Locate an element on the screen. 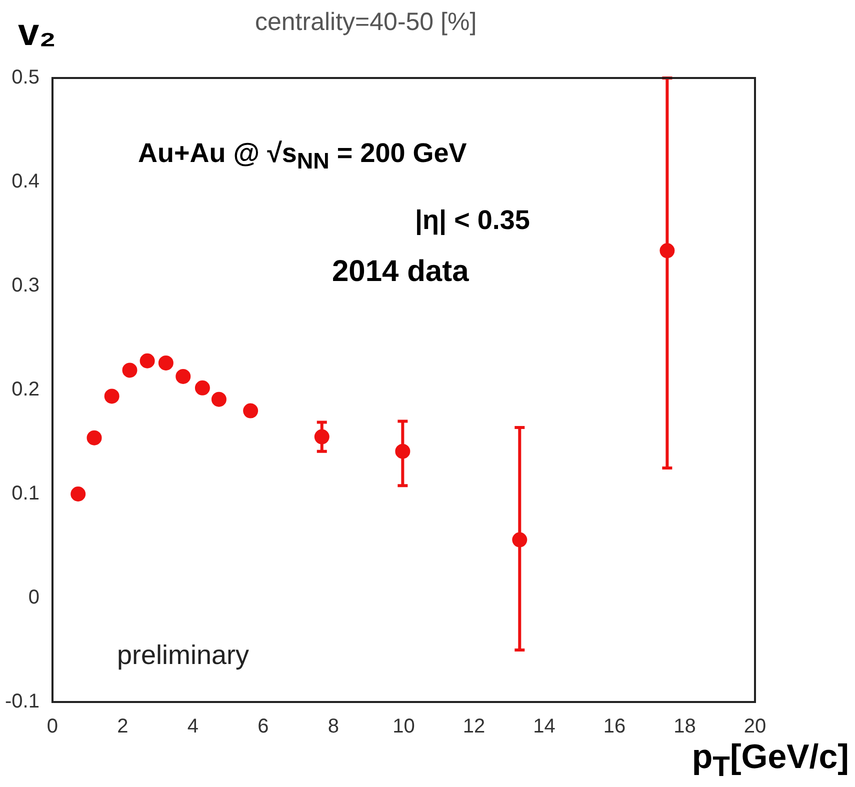 This screenshot has height=787, width=855. x-tick-label: 16 is located at coordinates (614, 727).